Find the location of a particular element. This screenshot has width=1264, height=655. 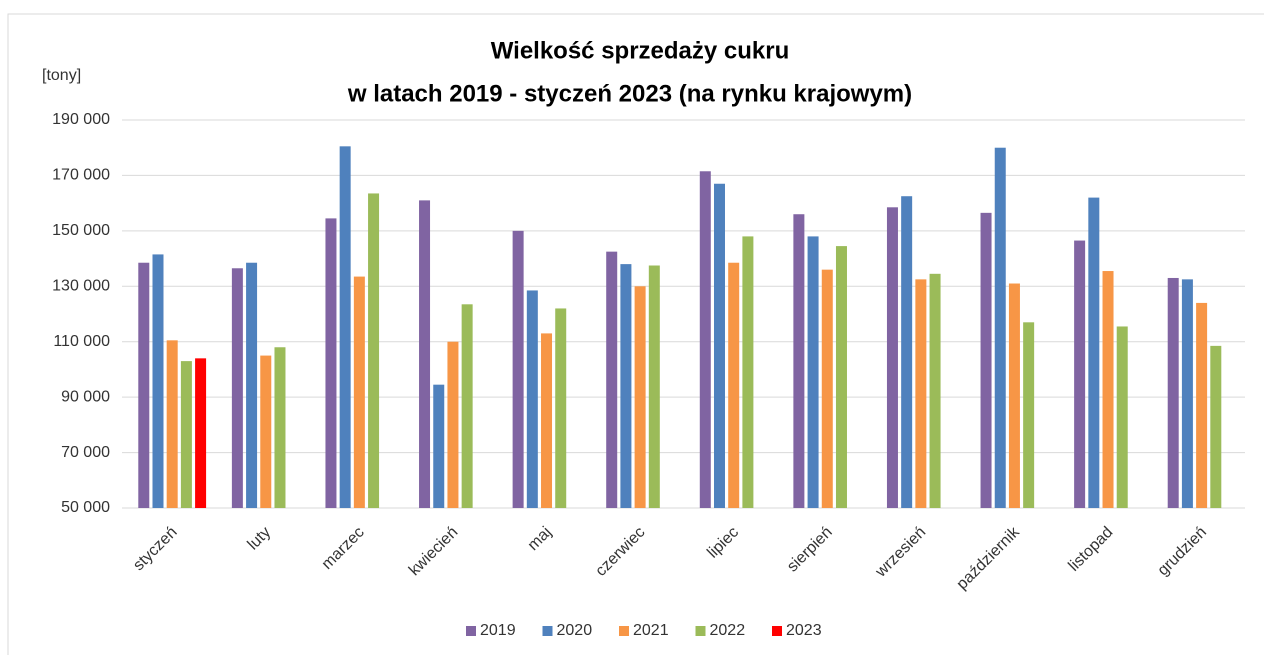

legend-label: 2020 is located at coordinates (575, 630).